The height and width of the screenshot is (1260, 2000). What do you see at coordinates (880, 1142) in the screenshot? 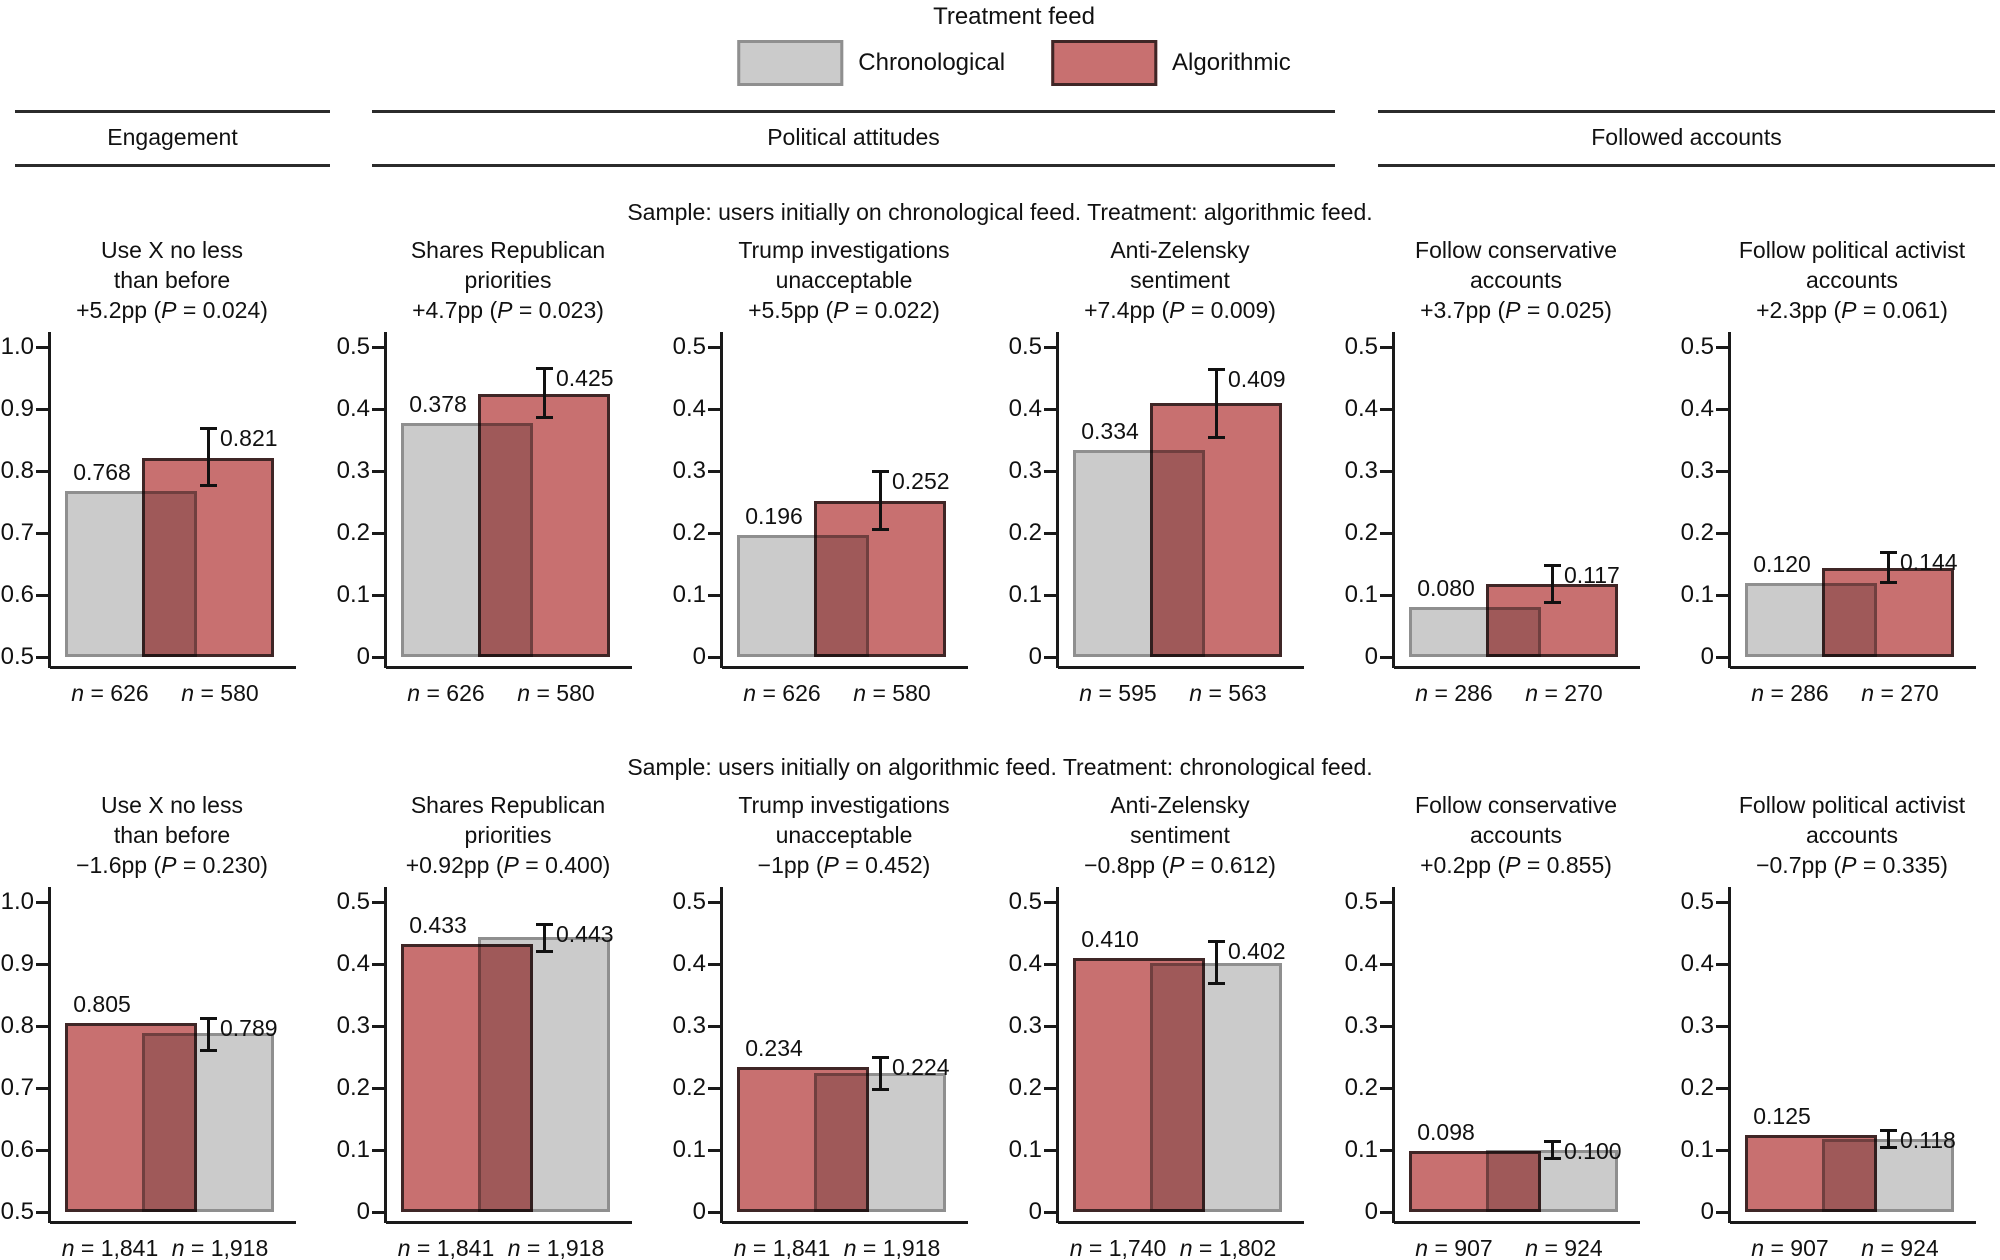
I see `bar-chronological` at bounding box center [880, 1142].